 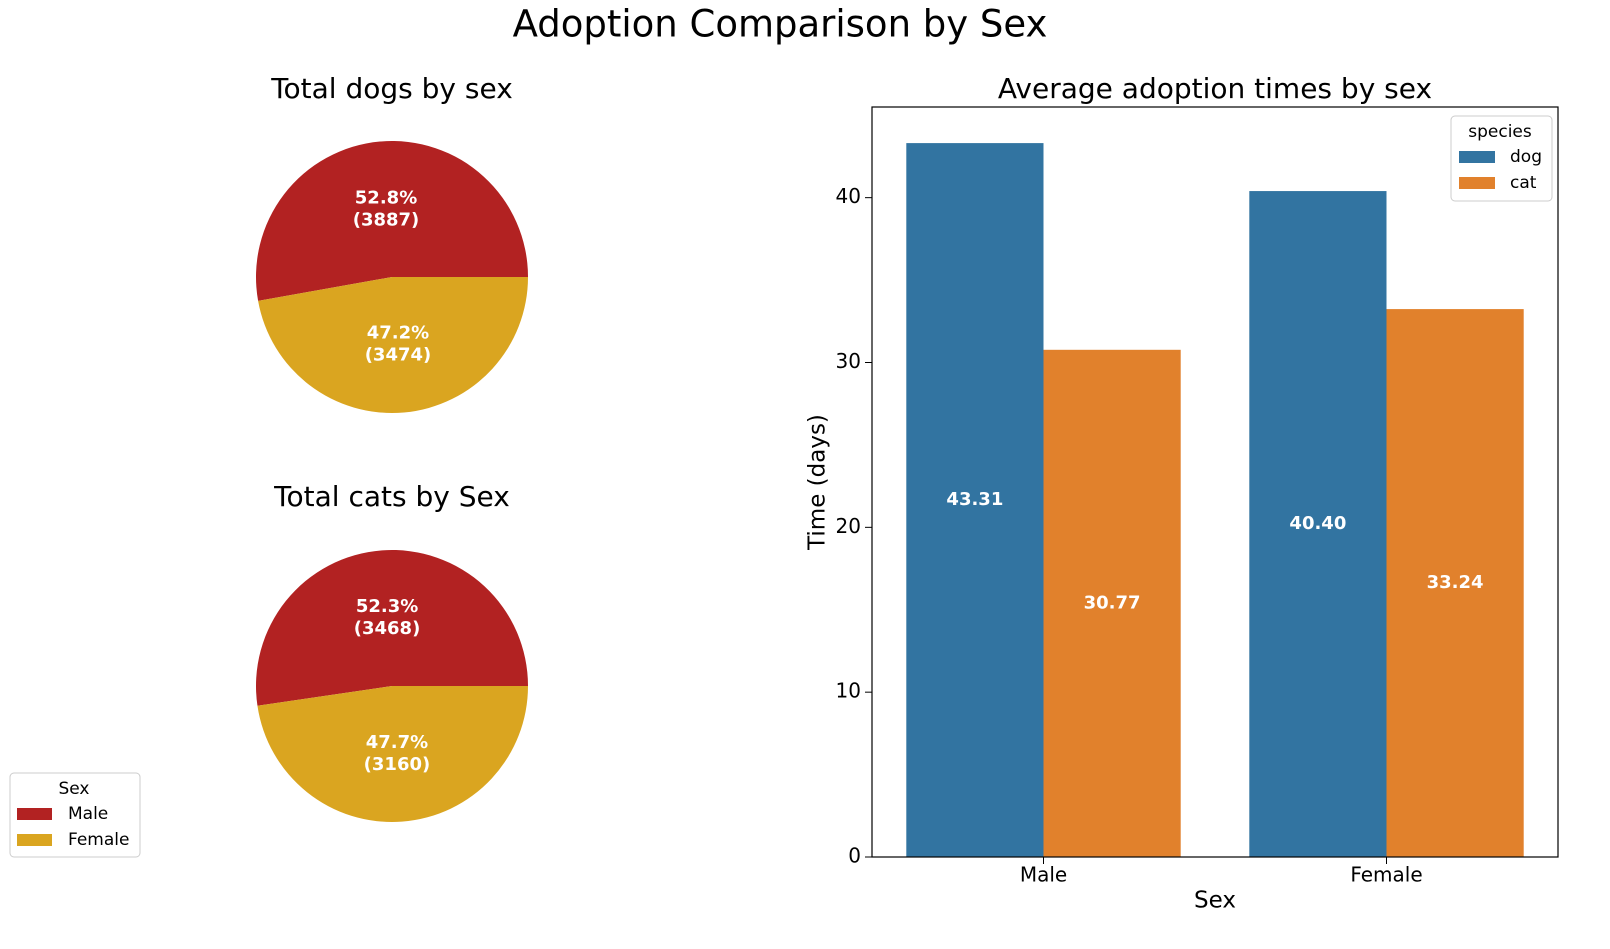 What do you see at coordinates (848, 691) in the screenshot?
I see `y-tick-label: 10` at bounding box center [848, 691].